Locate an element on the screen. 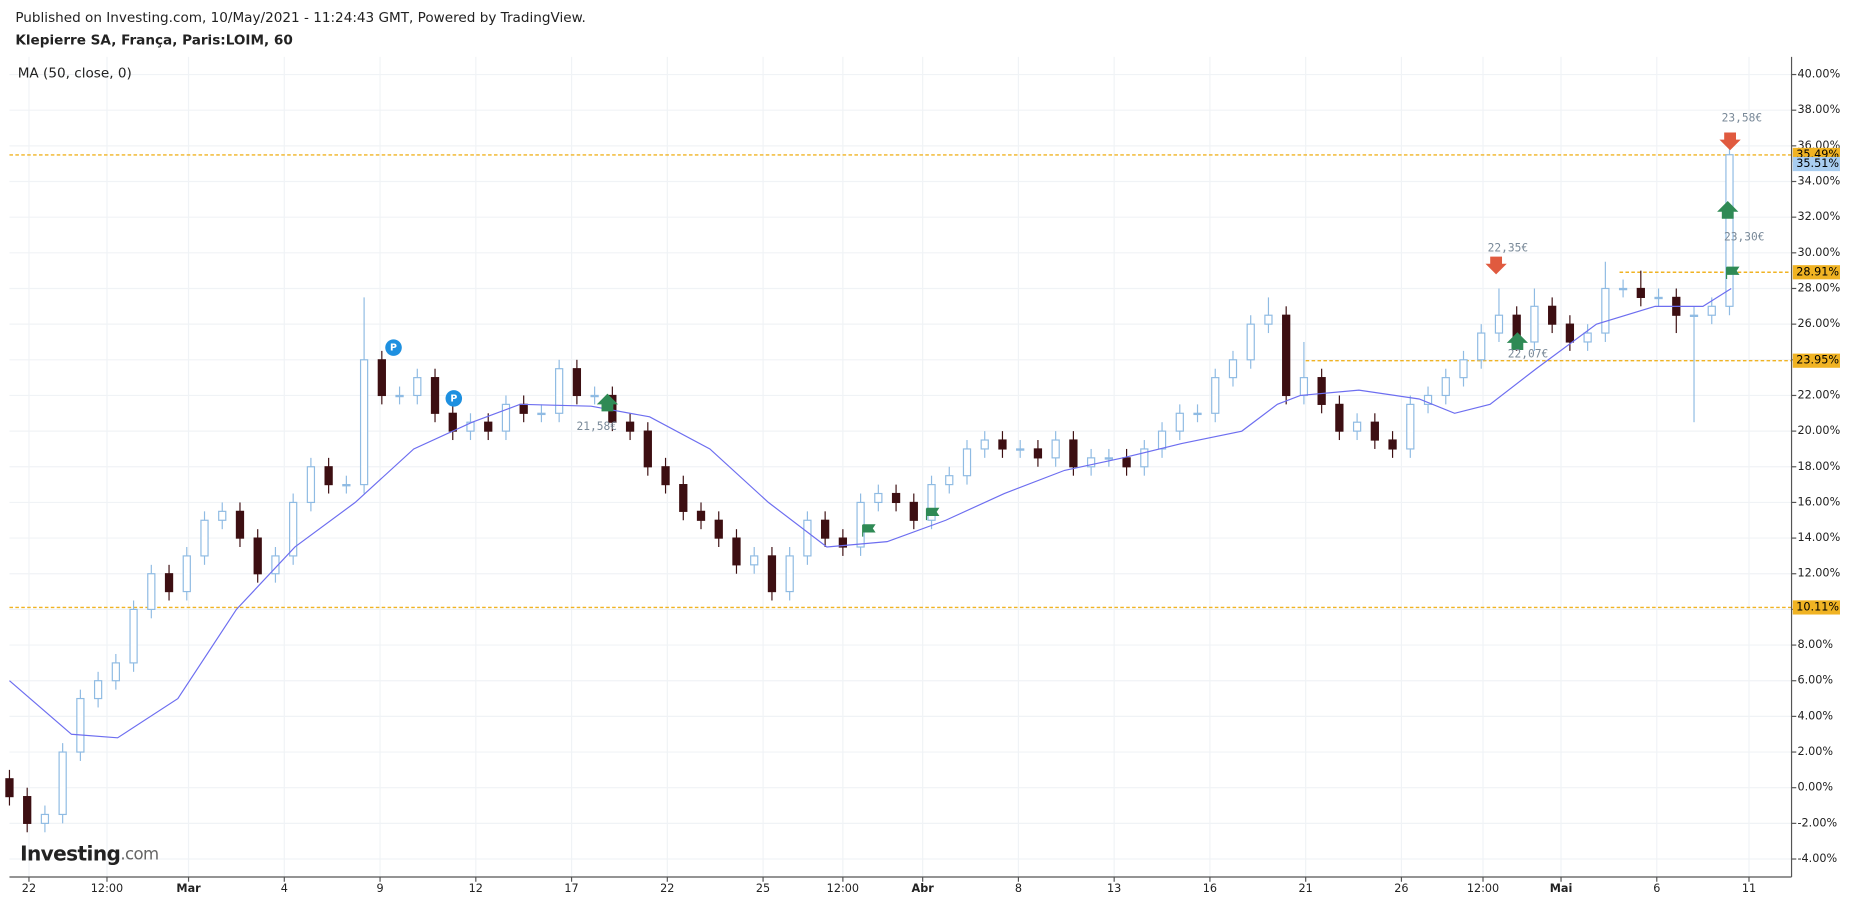 Image resolution: width=1853 pixels, height=906 pixels. price-annotation: 21,58€ is located at coordinates (597, 426).